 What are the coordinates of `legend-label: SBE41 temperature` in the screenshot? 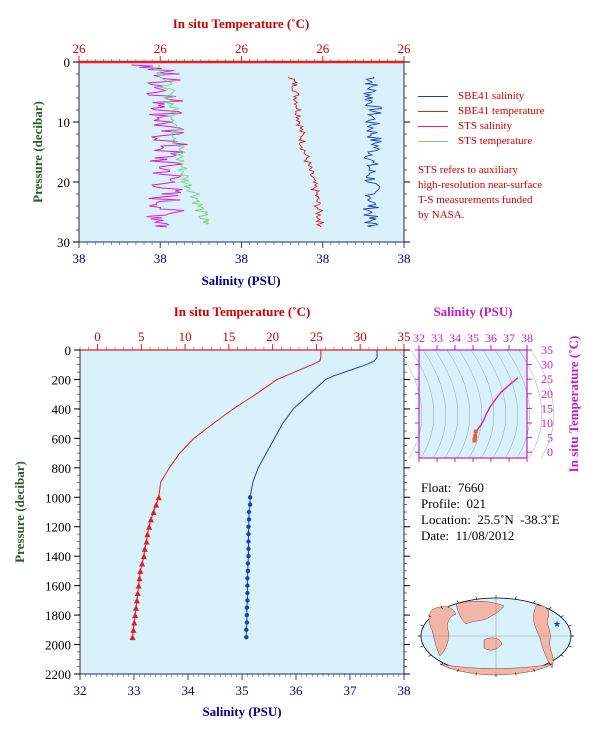 It's located at (501, 111).